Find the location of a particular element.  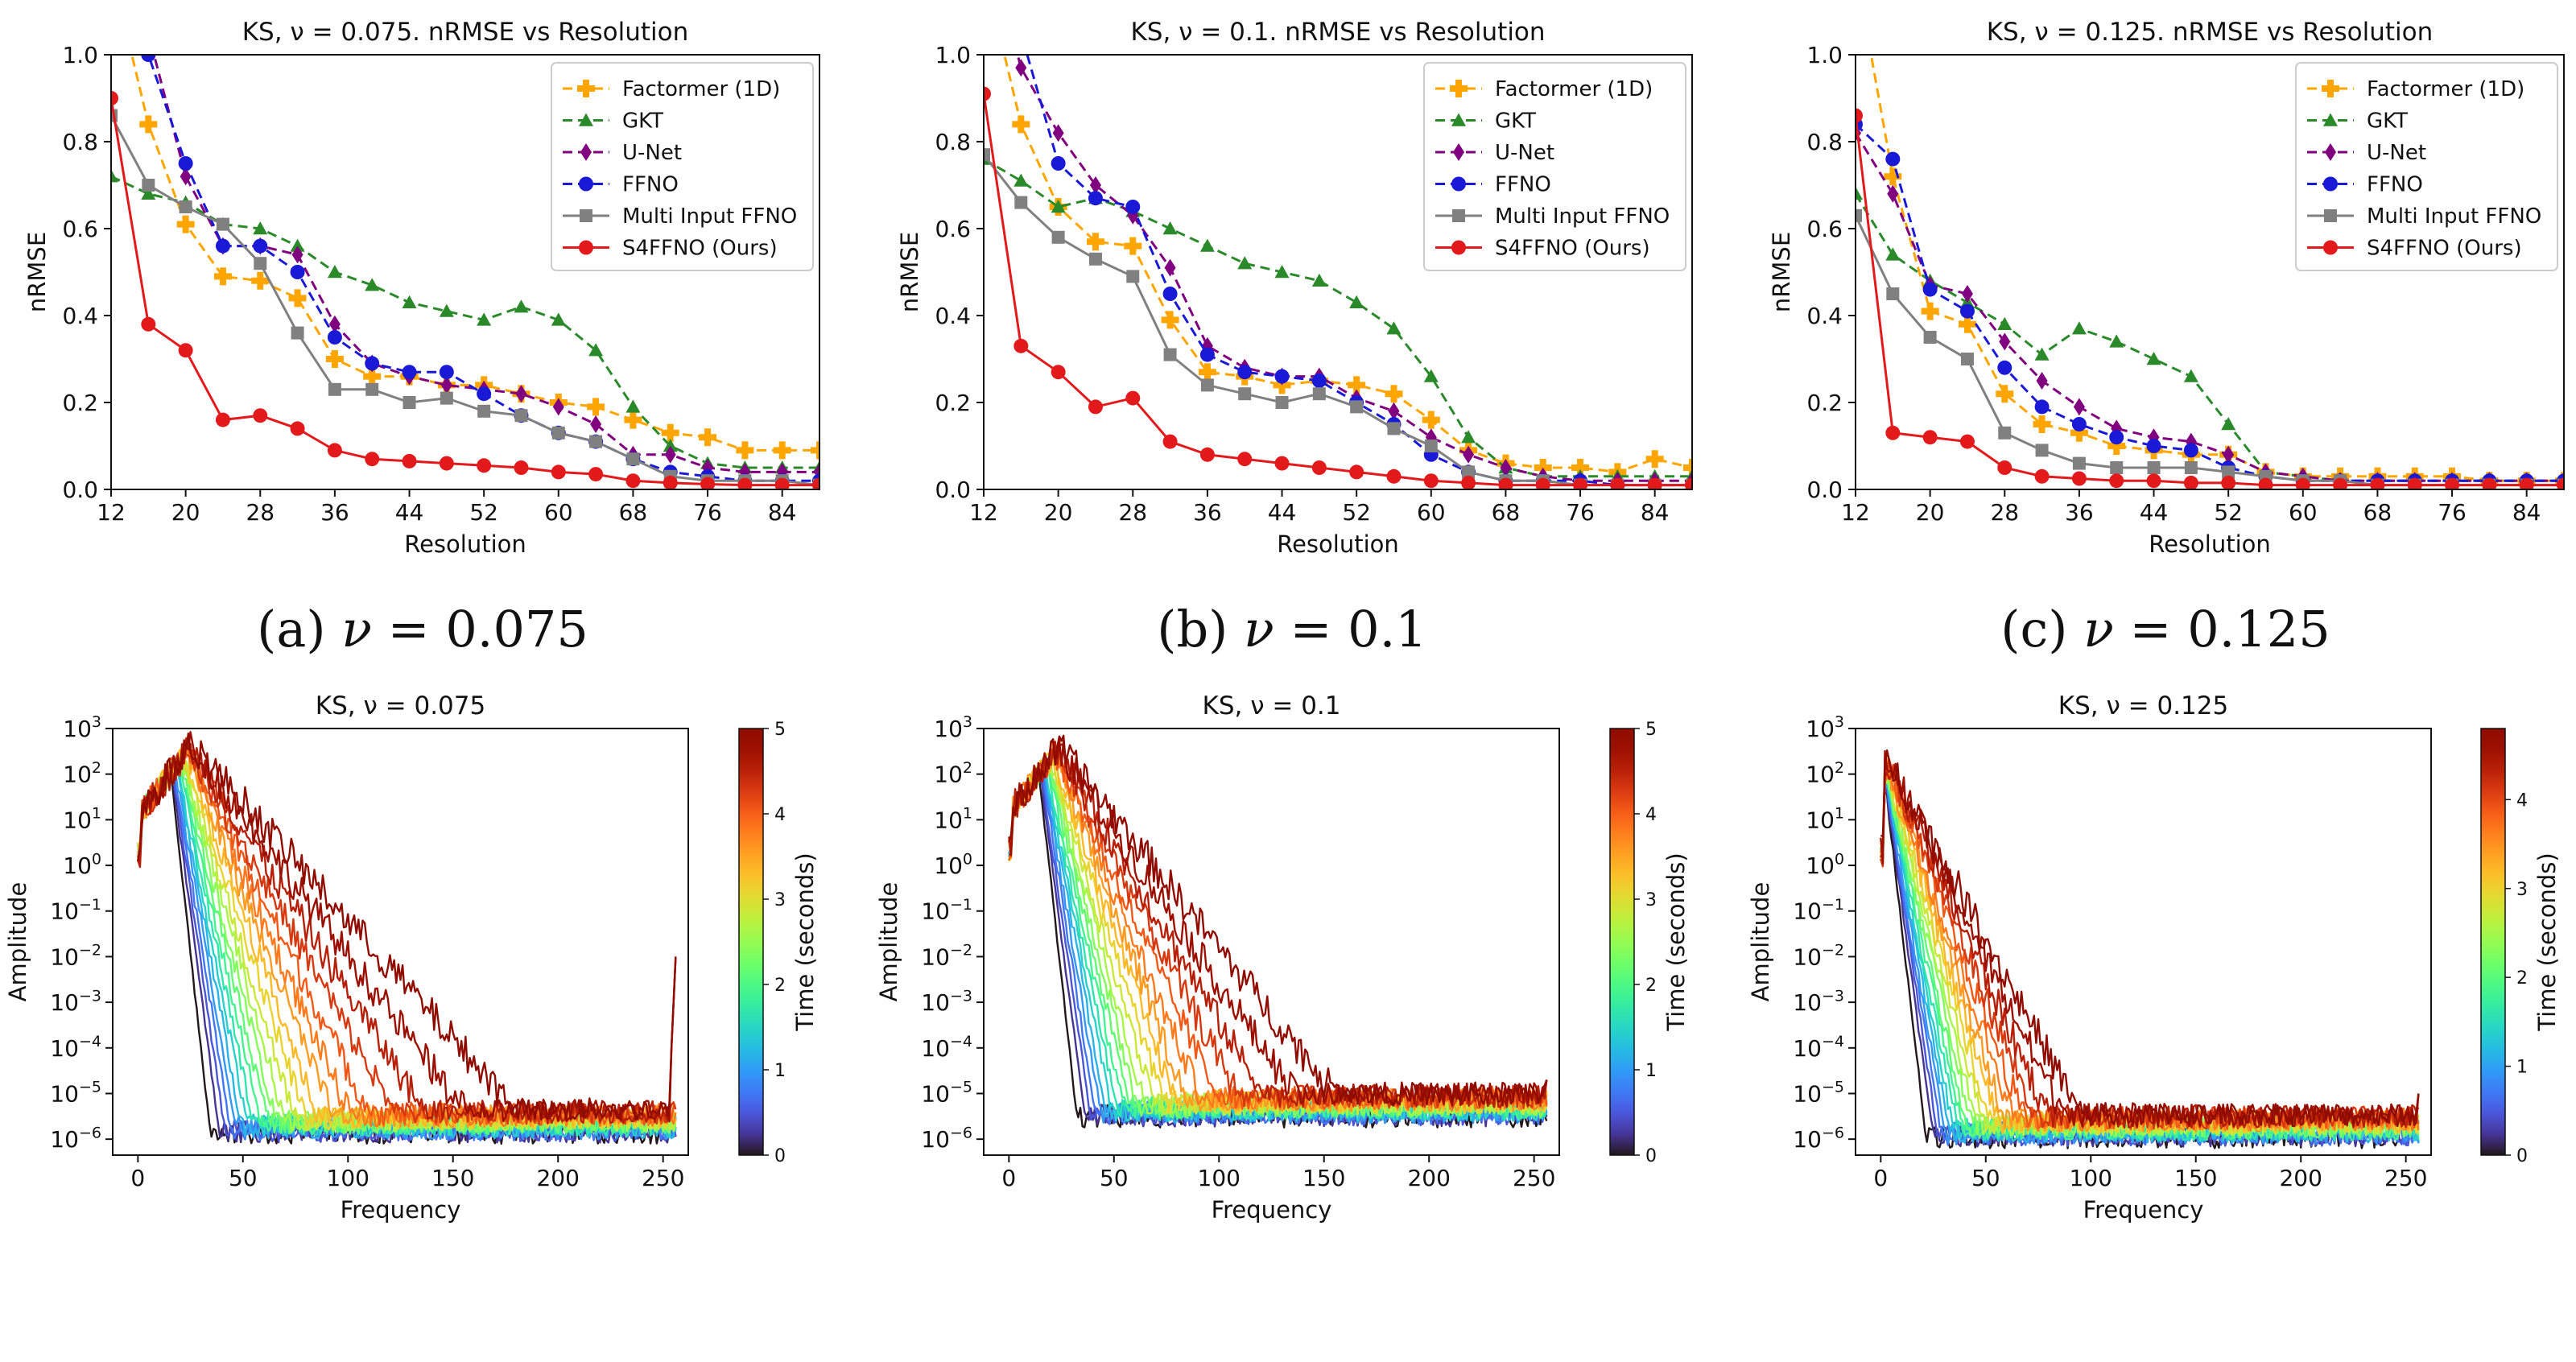

colorbar-label: Time (seconds) is located at coordinates (2547, 942).